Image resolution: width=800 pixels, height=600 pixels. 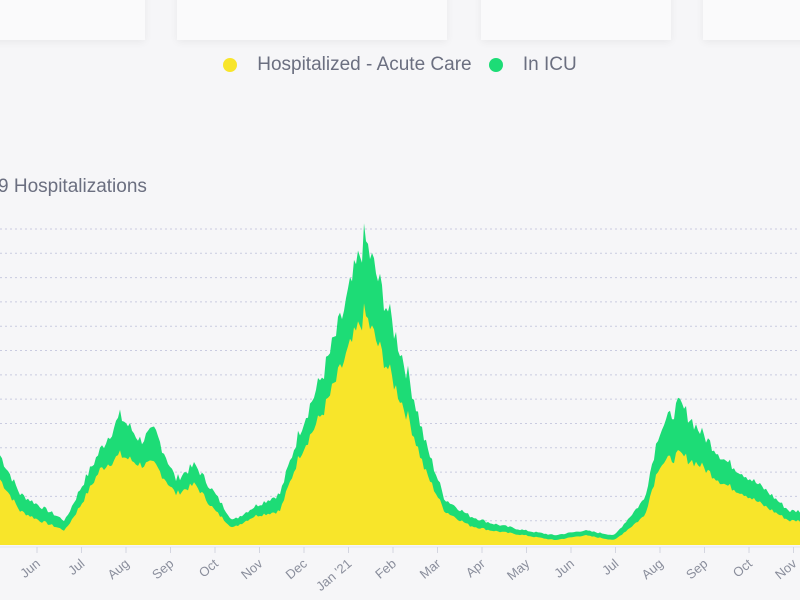 I want to click on legend-label-icu: In ICU, so click(x=549, y=64).